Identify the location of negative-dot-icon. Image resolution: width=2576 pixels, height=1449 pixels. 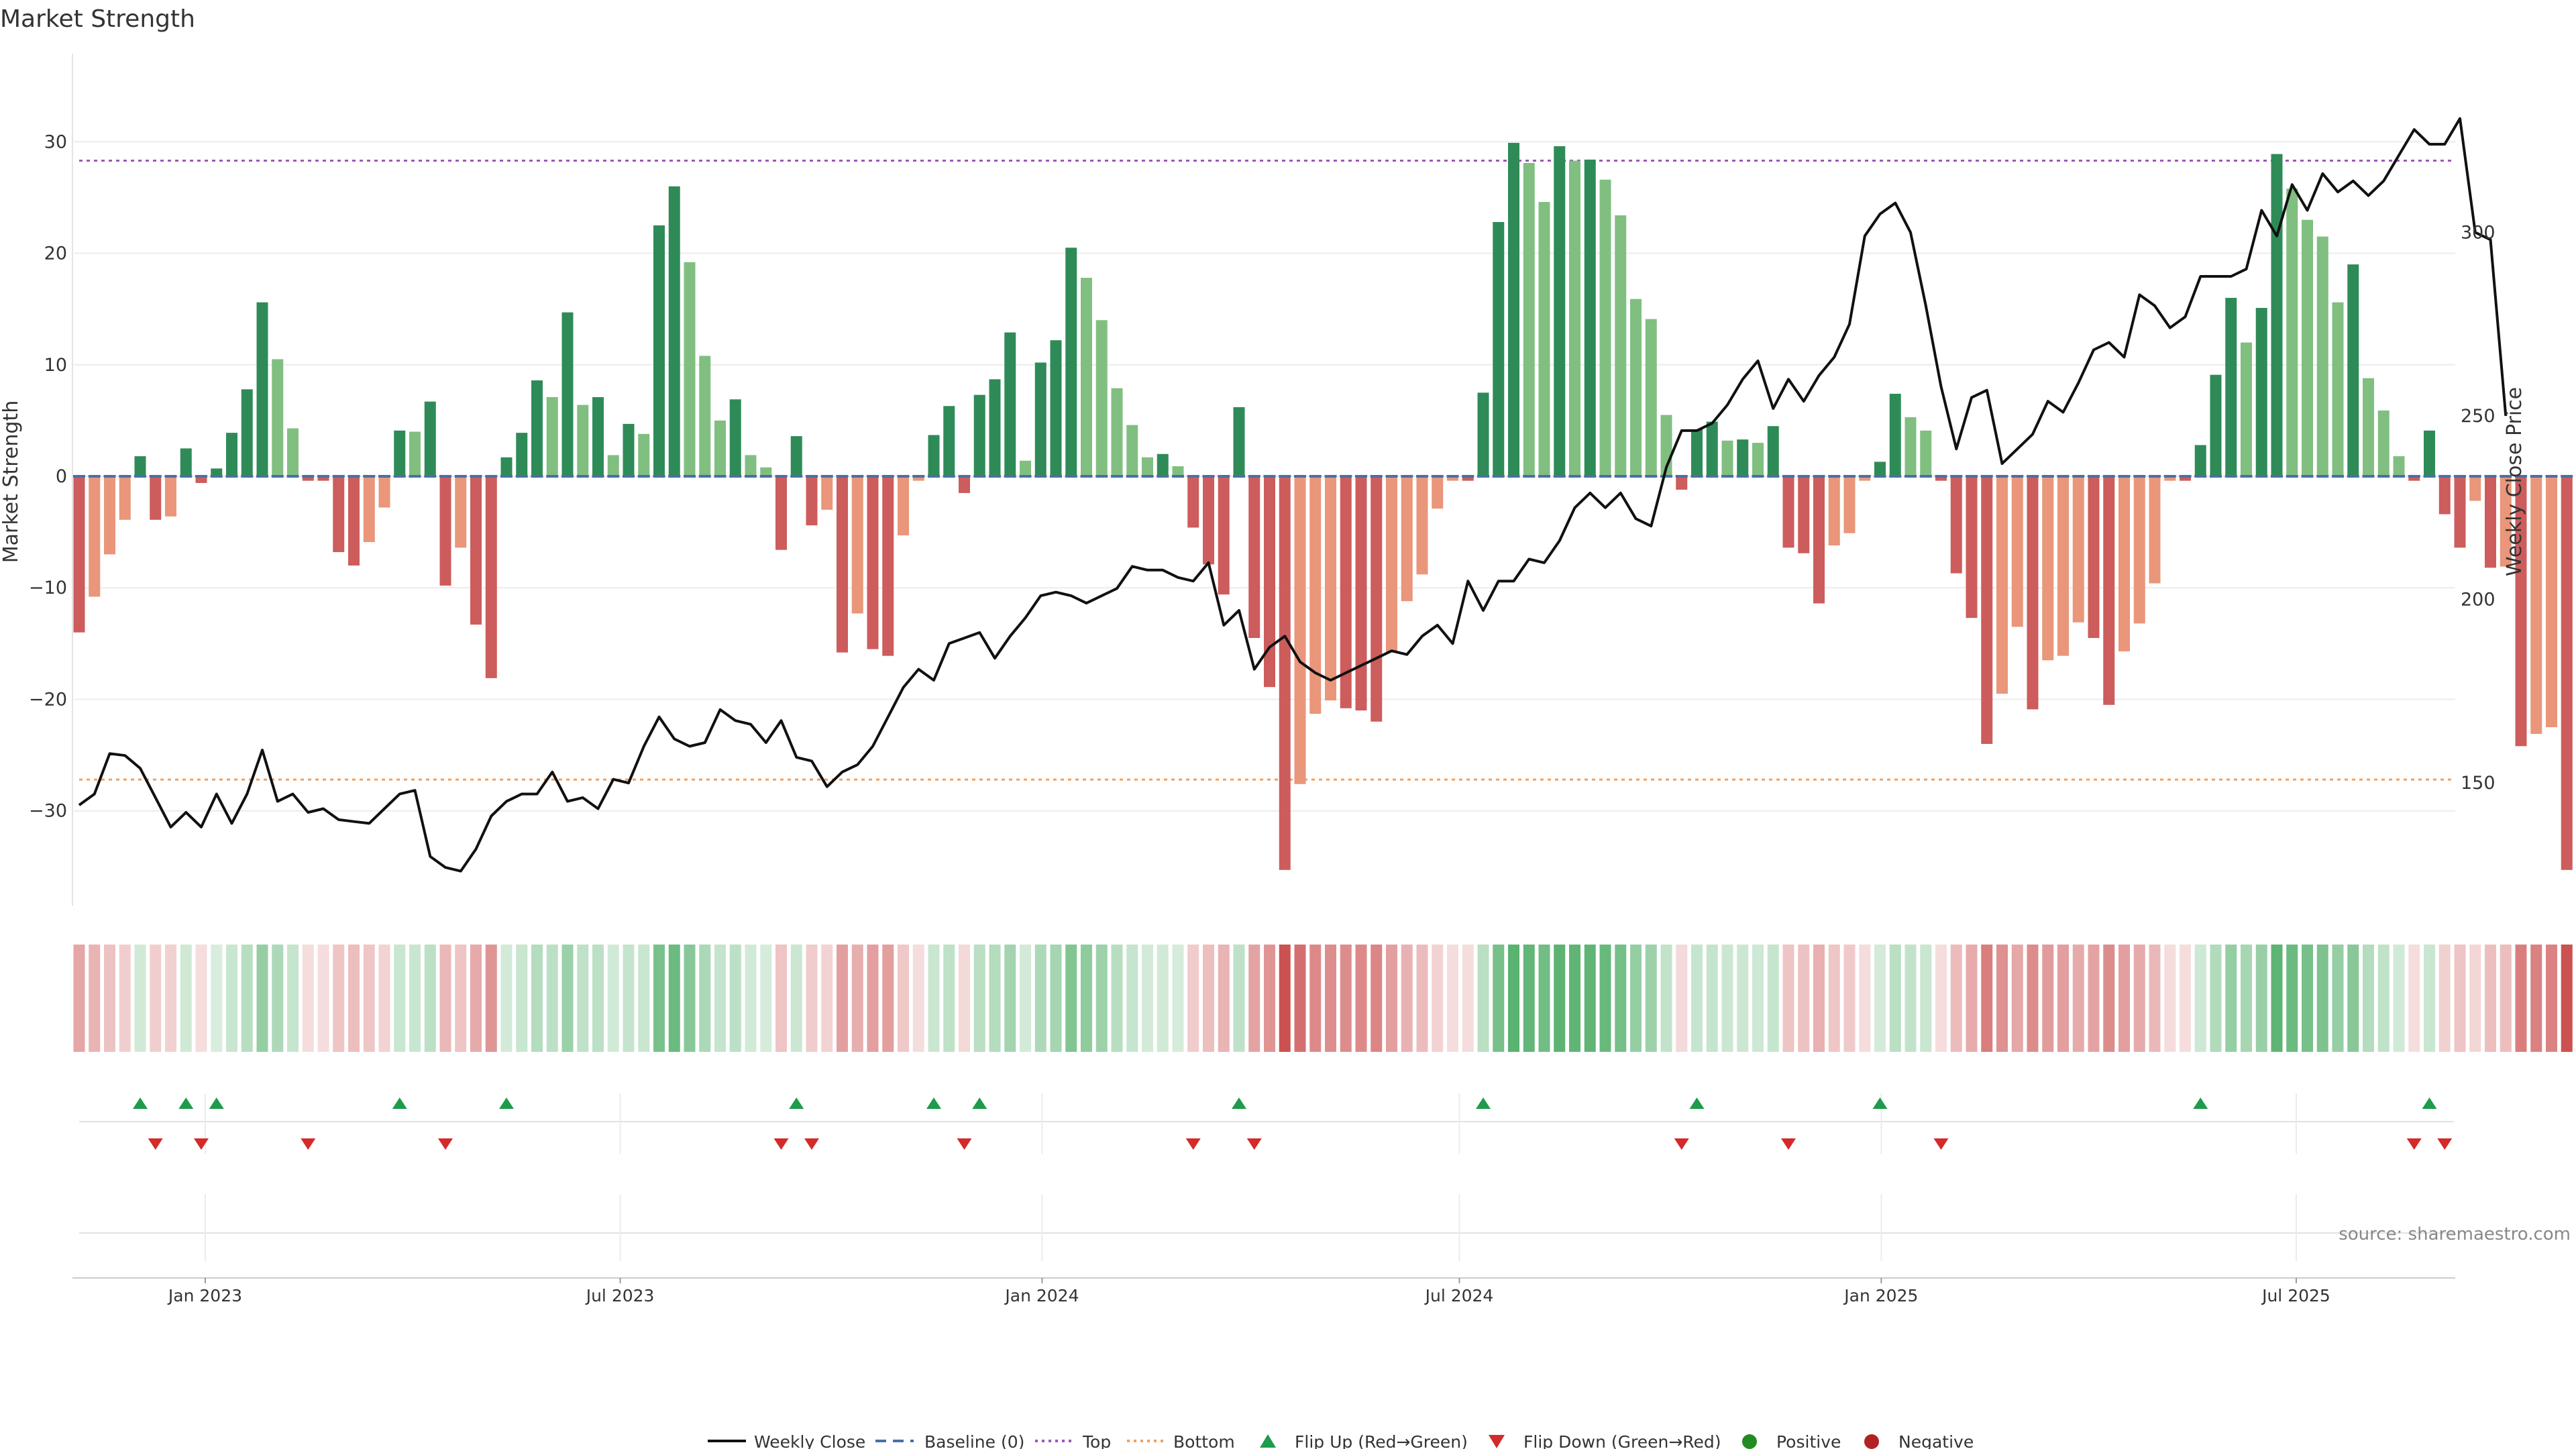
(1871, 1441).